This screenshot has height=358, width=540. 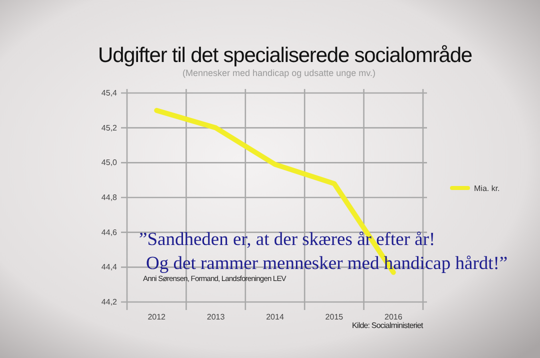 What do you see at coordinates (109, 93) in the screenshot?
I see `y-tick-label: 45,4` at bounding box center [109, 93].